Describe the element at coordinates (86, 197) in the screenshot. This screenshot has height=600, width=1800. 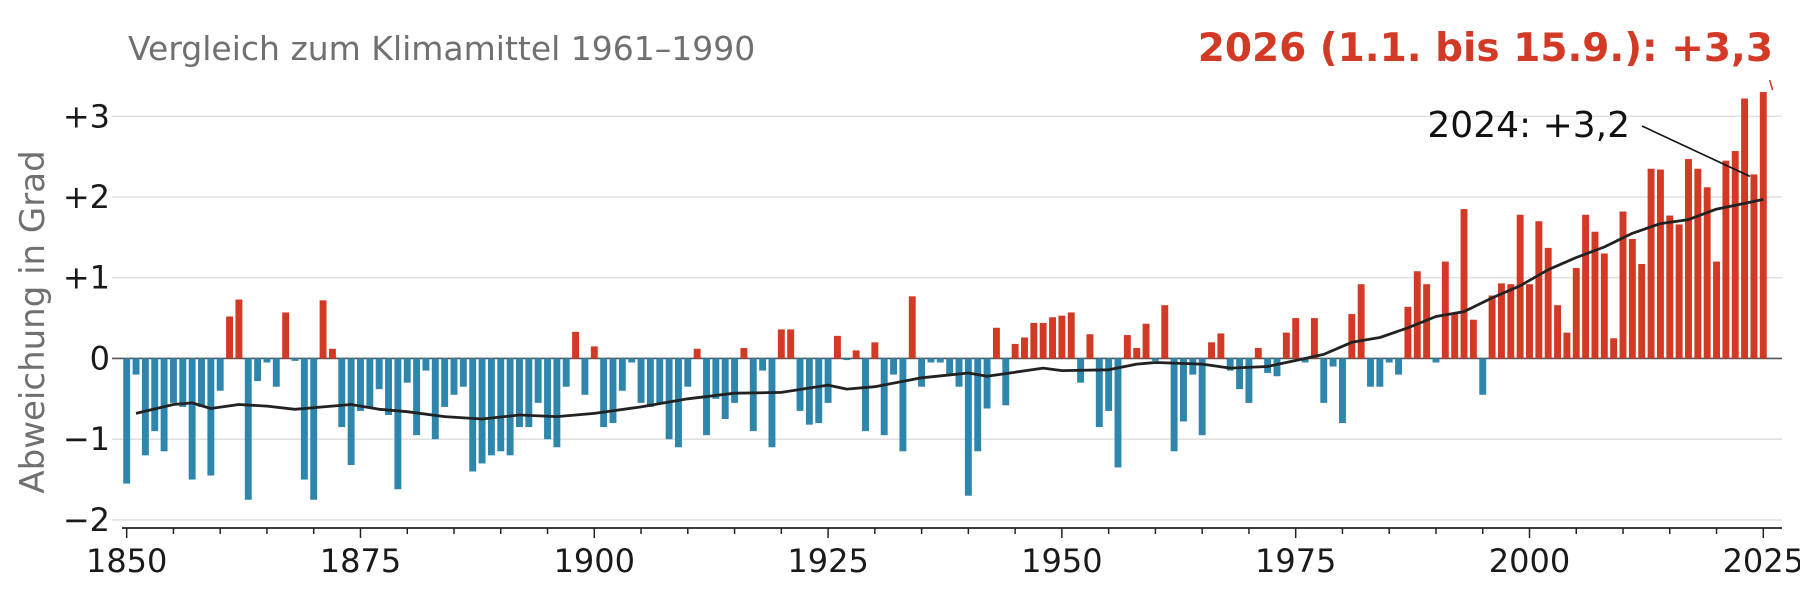
I see `y-tick-label: +2` at that location.